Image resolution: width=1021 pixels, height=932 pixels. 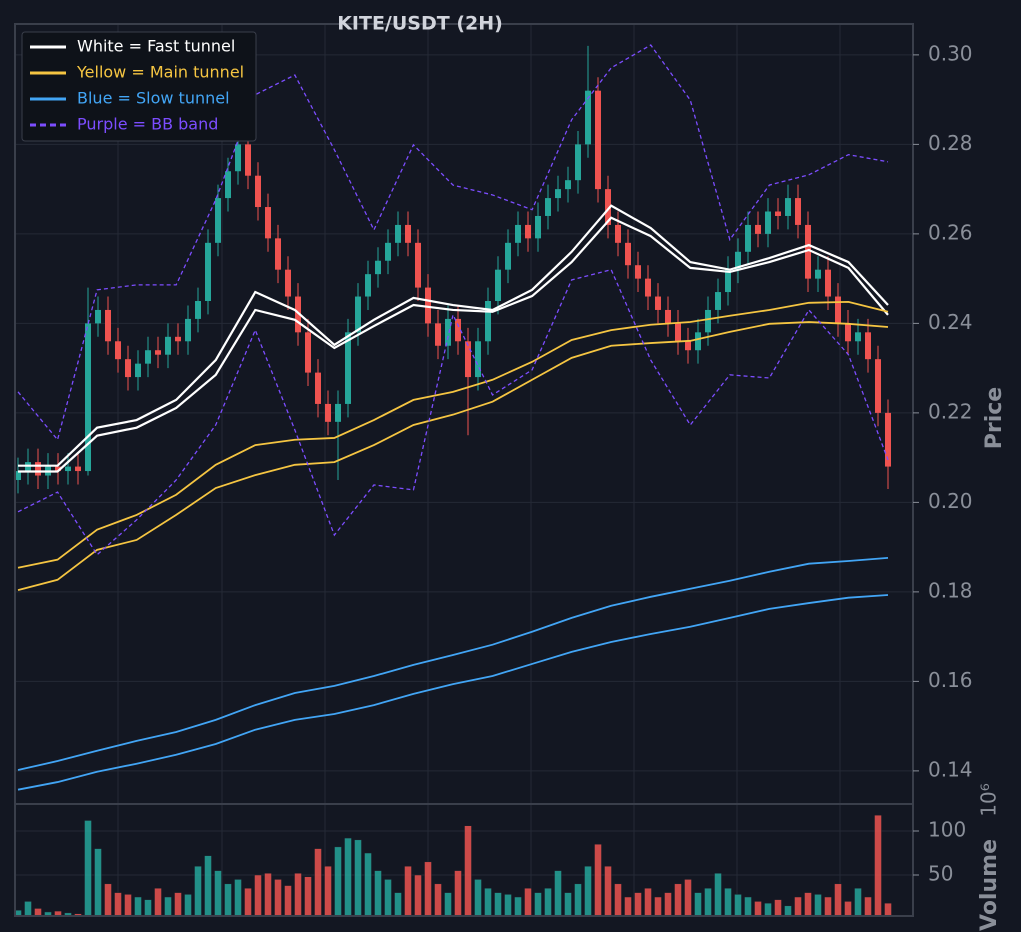 What do you see at coordinates (153, 98) in the screenshot?
I see `legend-label: Blue = Slow tunnel` at bounding box center [153, 98].